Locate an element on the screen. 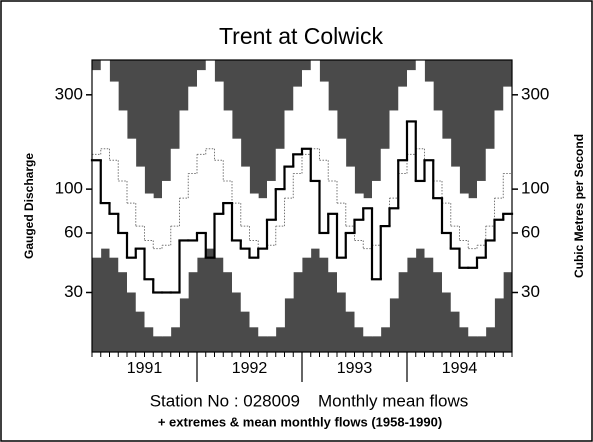 The image size is (593, 442). flow-label: Monthly mean flows is located at coordinates (393, 400).